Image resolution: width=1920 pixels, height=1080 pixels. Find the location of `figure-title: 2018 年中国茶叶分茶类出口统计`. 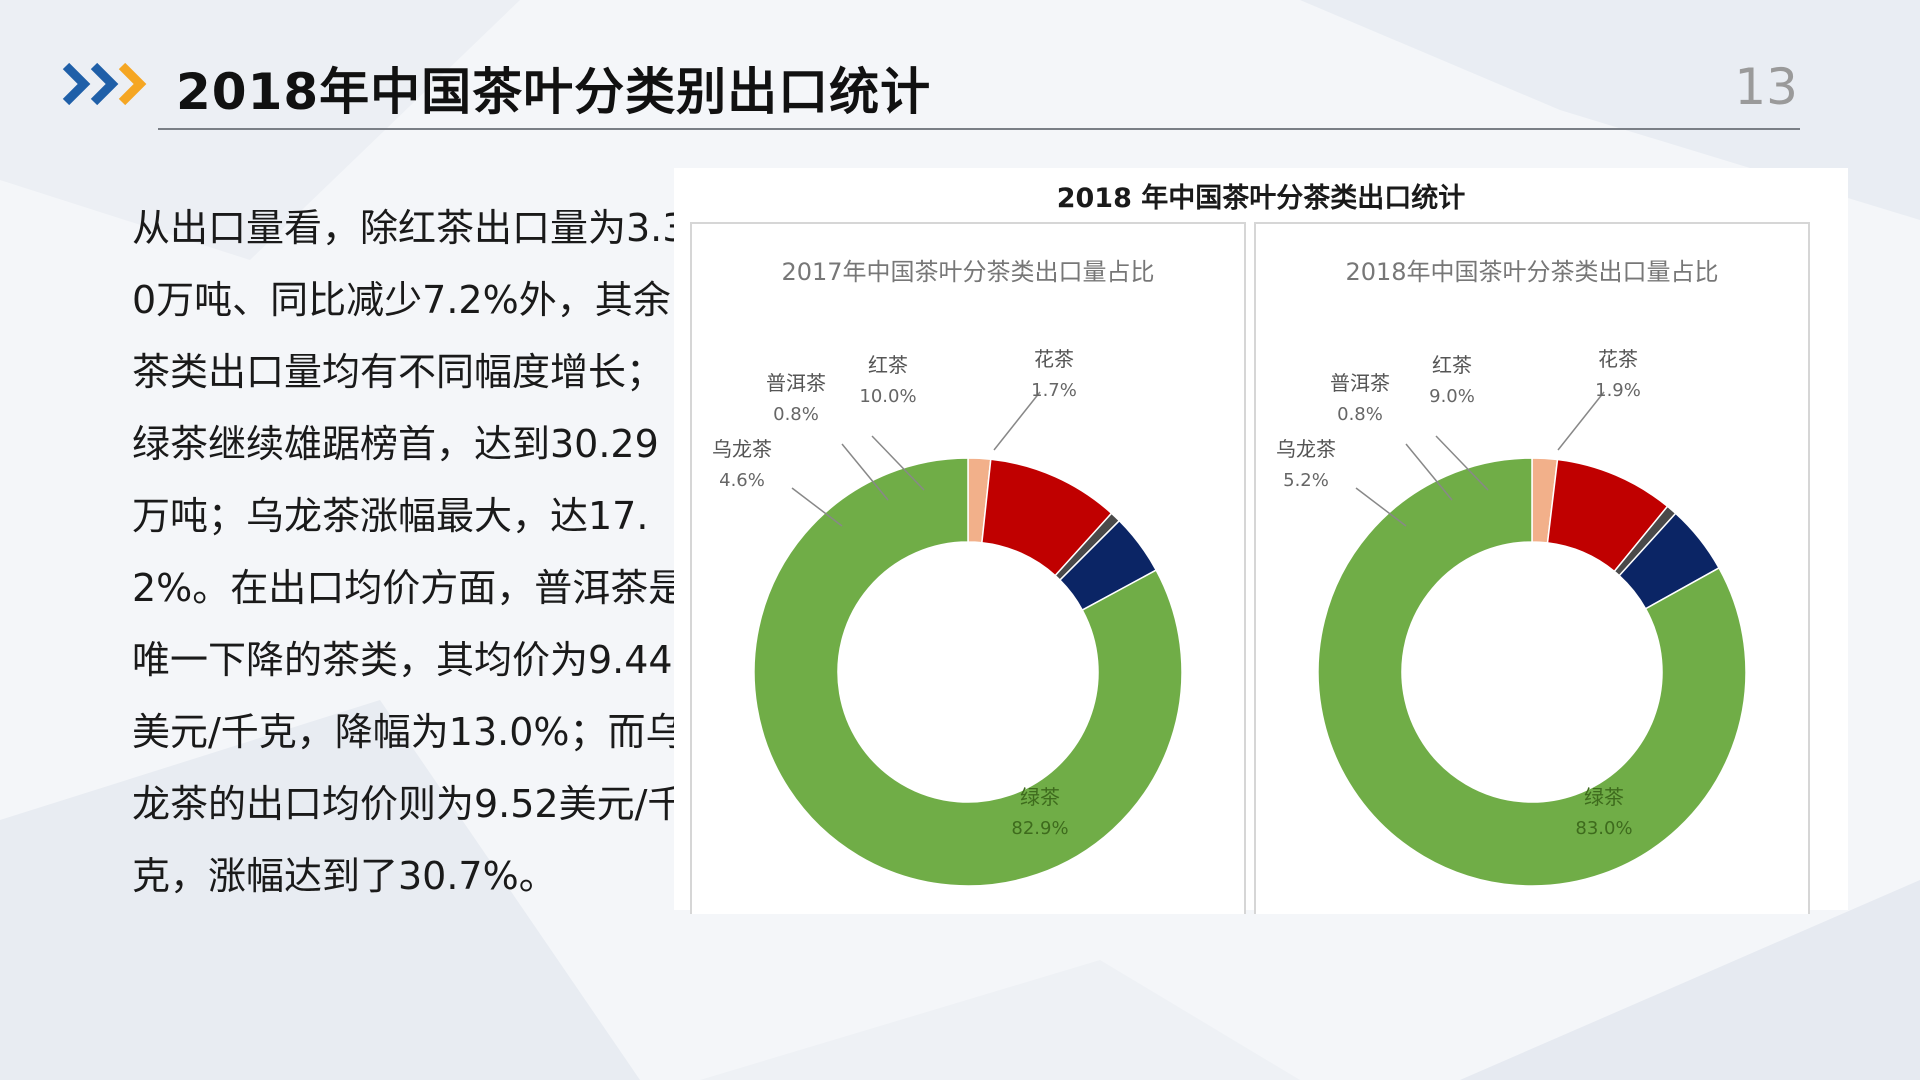

figure-title: 2018 年中国茶叶分茶类出口统计 is located at coordinates (1261, 198).